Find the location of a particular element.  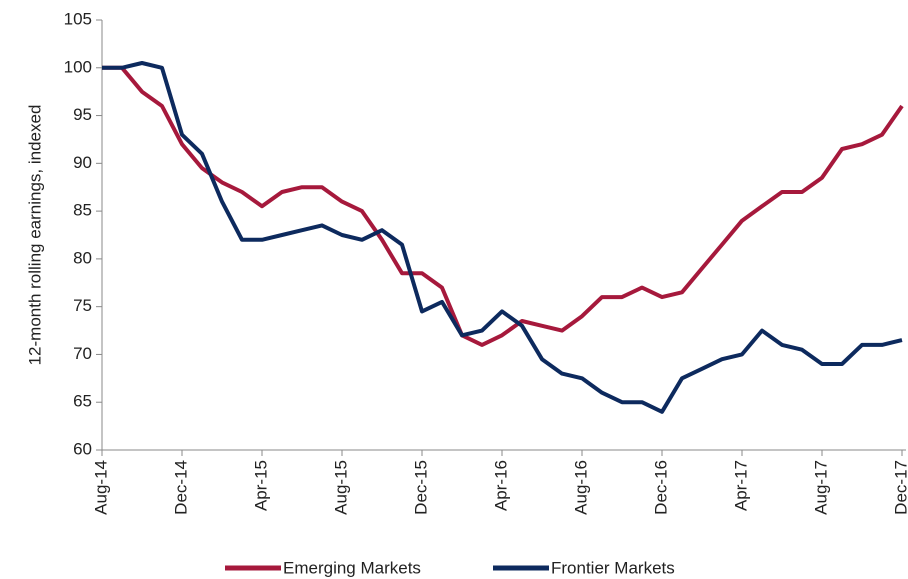

y-axis-label: 12-month rolling earnings, indexed is located at coordinates (34, 235).